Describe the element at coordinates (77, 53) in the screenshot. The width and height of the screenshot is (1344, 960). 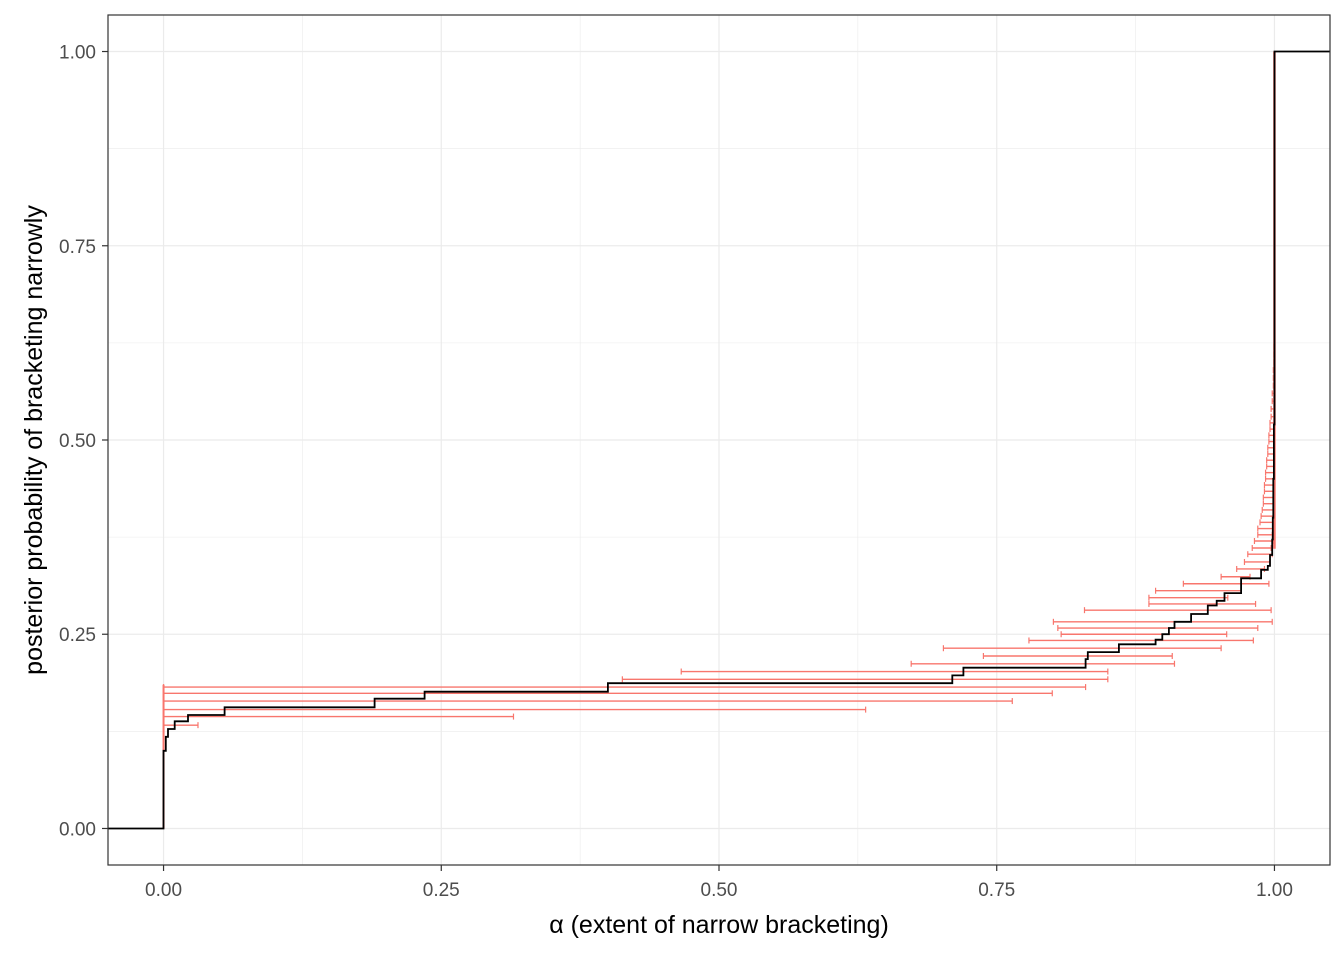
I see `y-tick-label: 1.00` at that location.